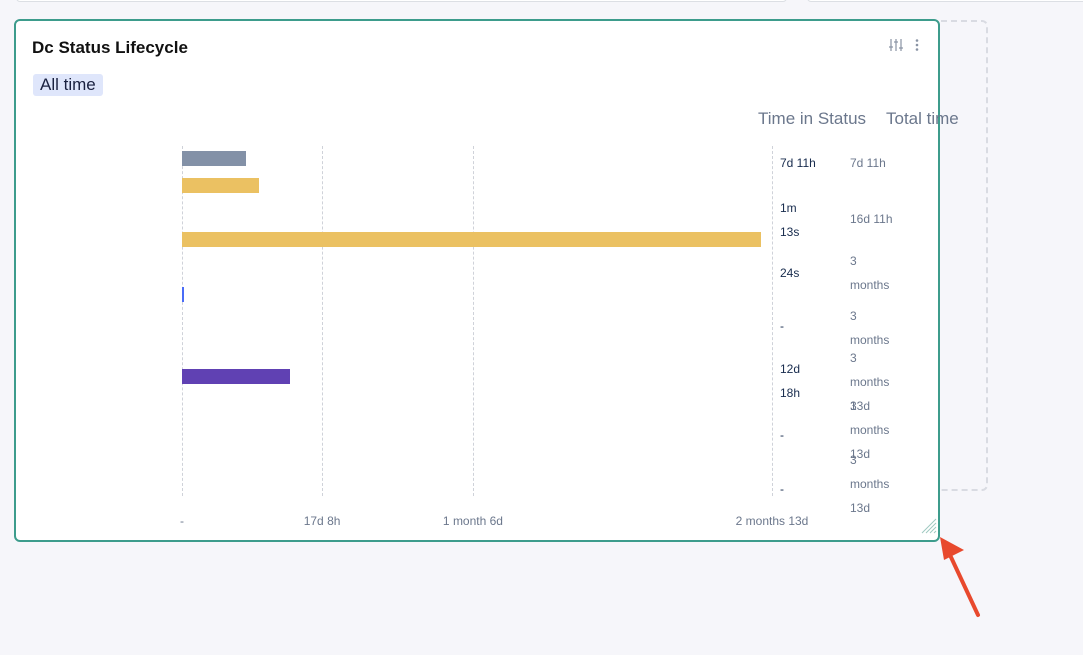 The image size is (1083, 655). What do you see at coordinates (871, 219) in the screenshot?
I see `total-time-cell: 16d 11h` at bounding box center [871, 219].